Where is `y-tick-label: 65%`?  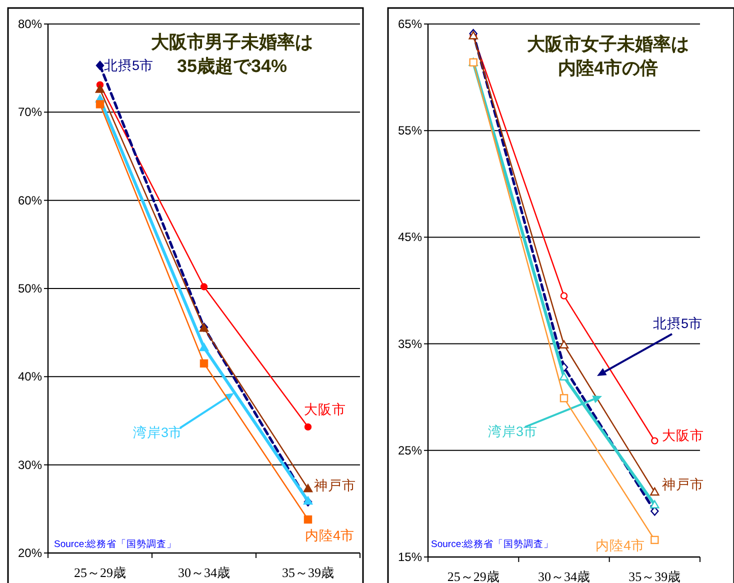
y-tick-label: 65% is located at coordinates (410, 24).